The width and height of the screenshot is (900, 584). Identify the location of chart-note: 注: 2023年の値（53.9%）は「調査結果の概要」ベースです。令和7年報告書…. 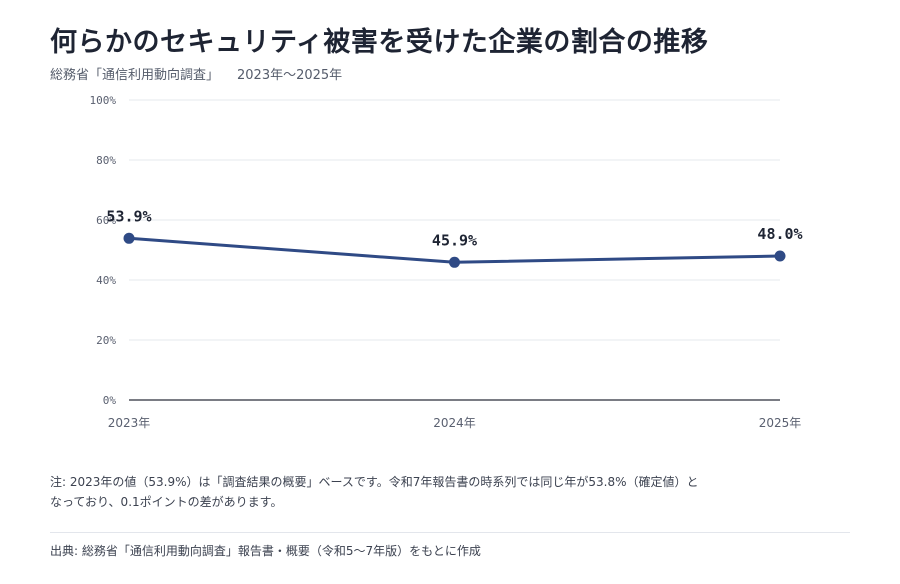
(374, 492).